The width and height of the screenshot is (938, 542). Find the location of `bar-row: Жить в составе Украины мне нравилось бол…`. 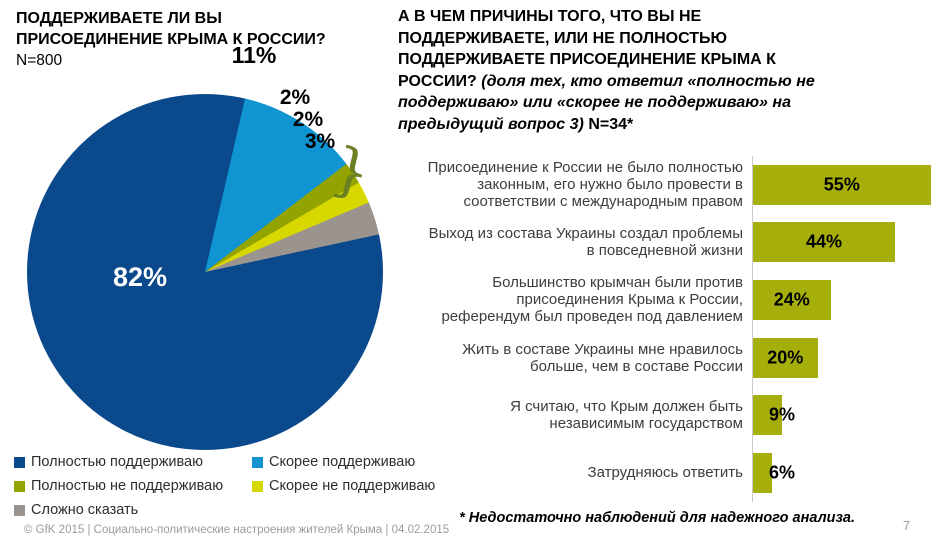

bar-row: Жить в составе Украины мне нравилось бол… is located at coordinates (668, 357).